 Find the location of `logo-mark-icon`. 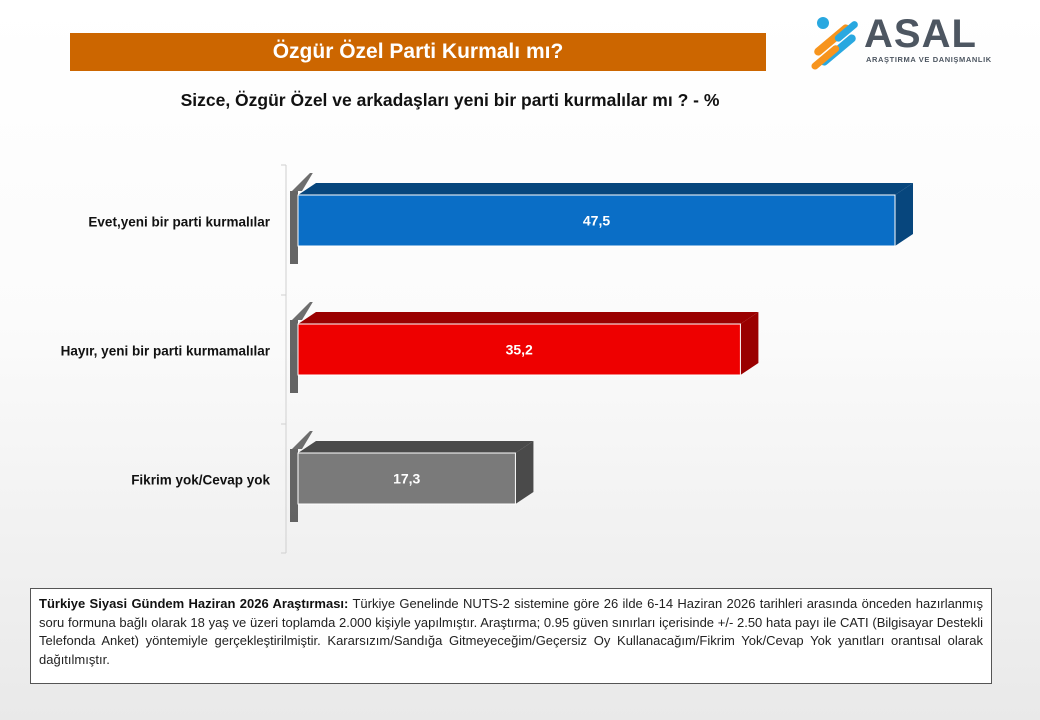

logo-mark-icon is located at coordinates (834, 43).